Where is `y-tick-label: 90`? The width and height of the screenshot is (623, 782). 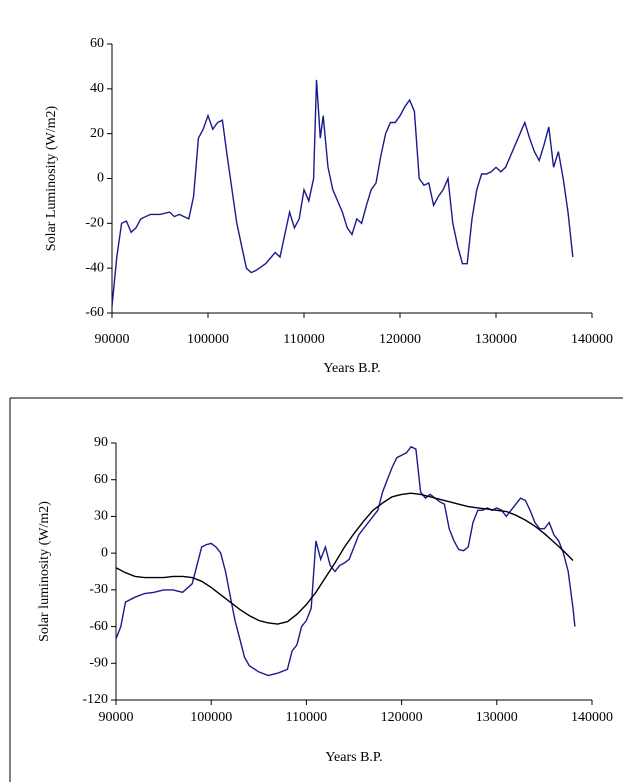
y-tick-label: 90 is located at coordinates (101, 442).